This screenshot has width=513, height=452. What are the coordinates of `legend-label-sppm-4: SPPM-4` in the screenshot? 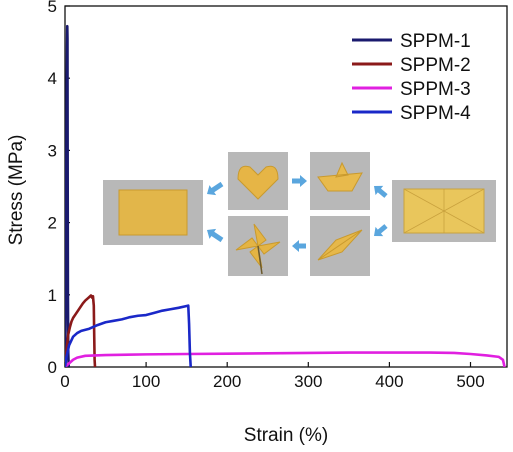 It's located at (435, 113).